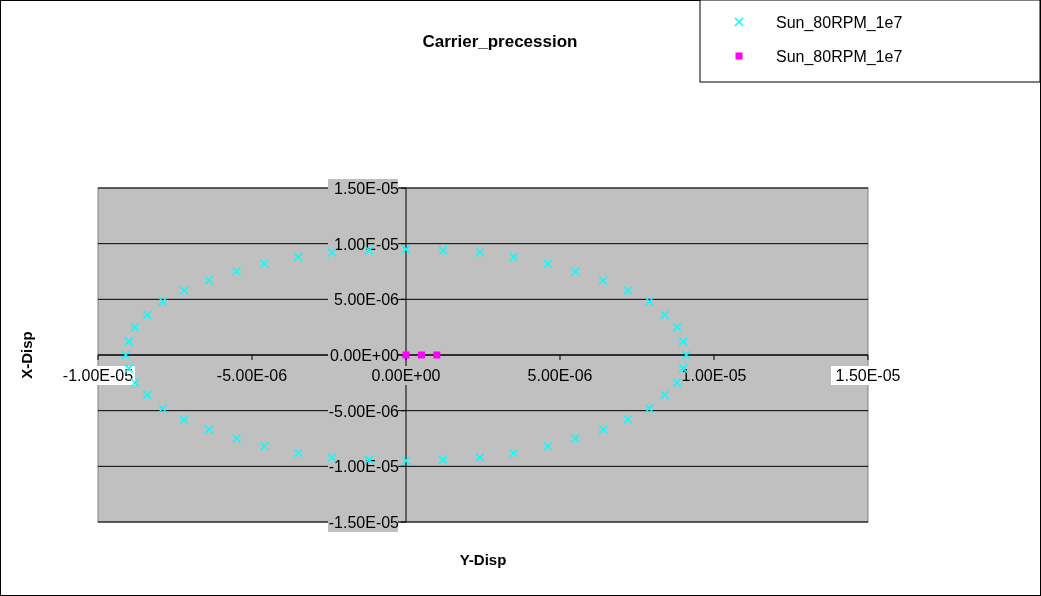 Image resolution: width=1041 pixels, height=596 pixels. Describe the element at coordinates (500, 41) in the screenshot. I see `chart-title: Carrier_precession` at that location.